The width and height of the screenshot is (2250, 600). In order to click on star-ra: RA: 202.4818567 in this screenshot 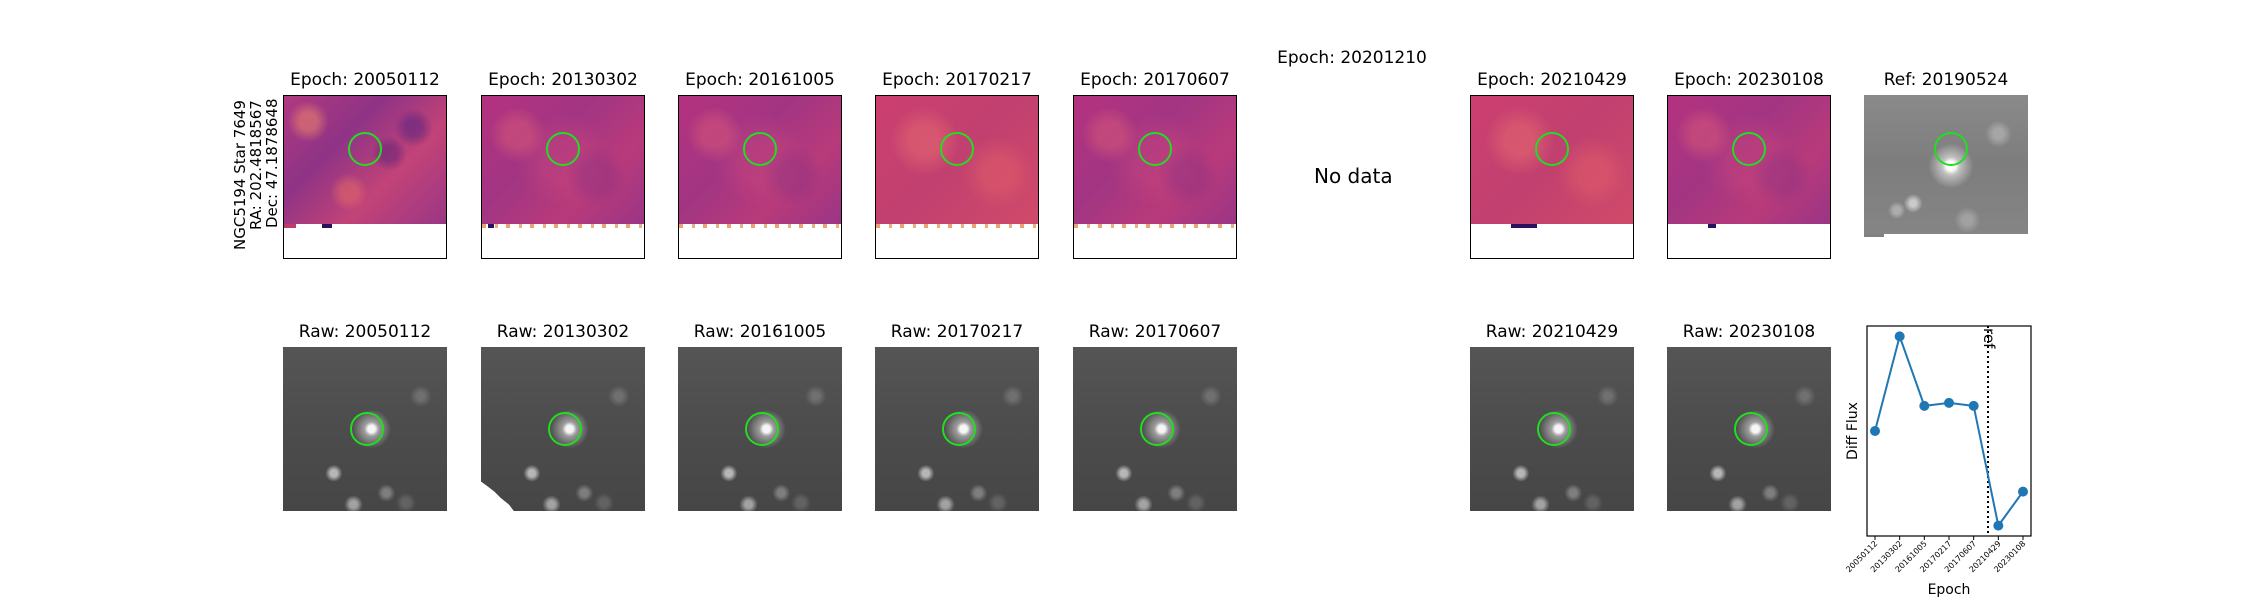, I will do `click(256, 165)`.